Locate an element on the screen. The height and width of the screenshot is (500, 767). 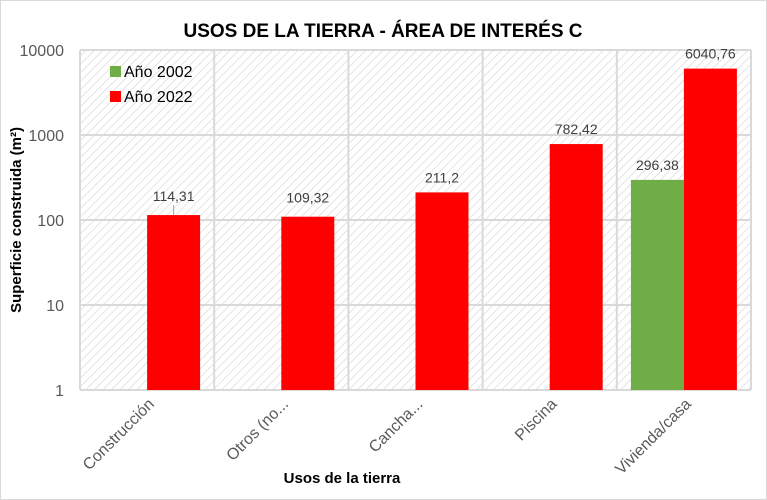
data-label: 109,32 is located at coordinates (307, 198).